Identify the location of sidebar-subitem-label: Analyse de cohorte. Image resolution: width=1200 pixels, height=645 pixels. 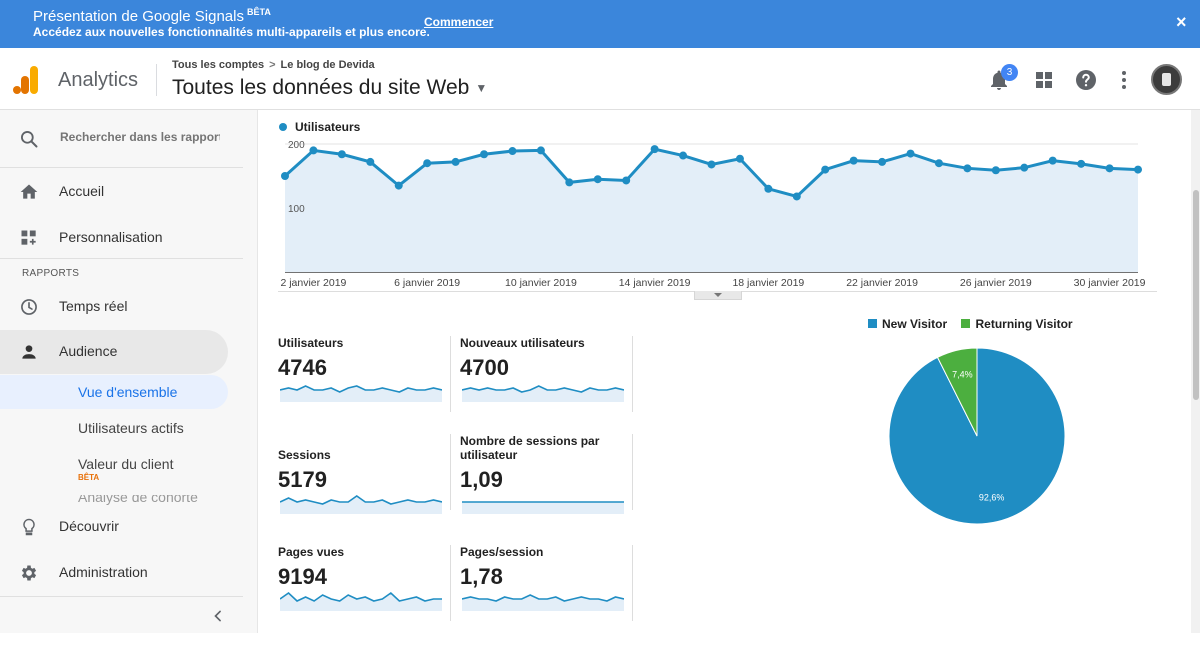
(138, 500).